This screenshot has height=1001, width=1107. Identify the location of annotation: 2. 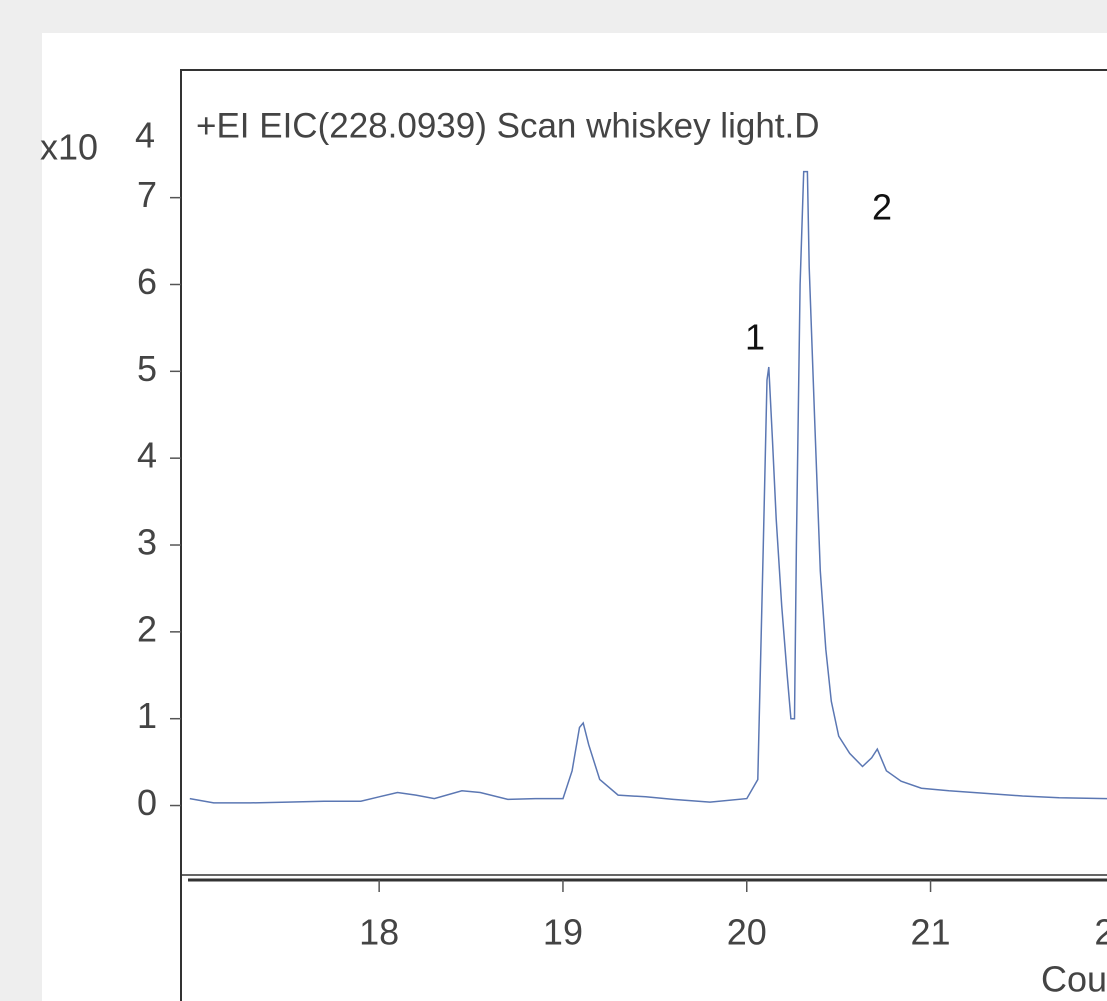
(882, 207).